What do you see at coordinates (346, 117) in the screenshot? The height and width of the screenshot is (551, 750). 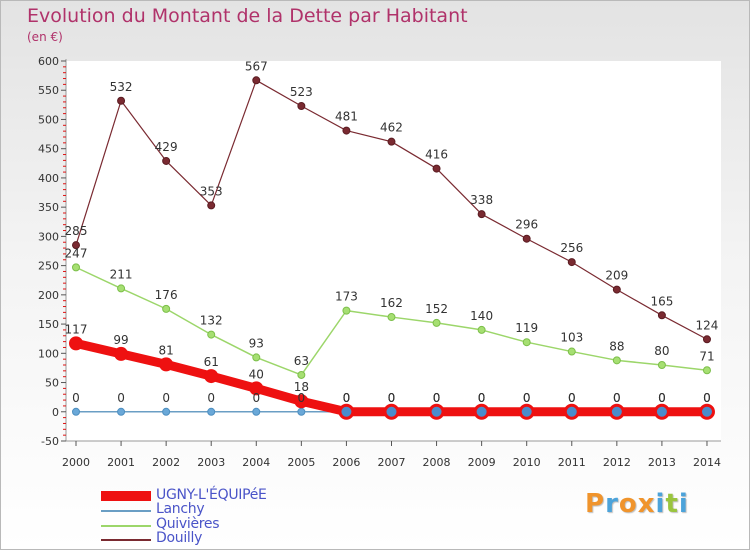 I see `data-label: 481` at bounding box center [346, 117].